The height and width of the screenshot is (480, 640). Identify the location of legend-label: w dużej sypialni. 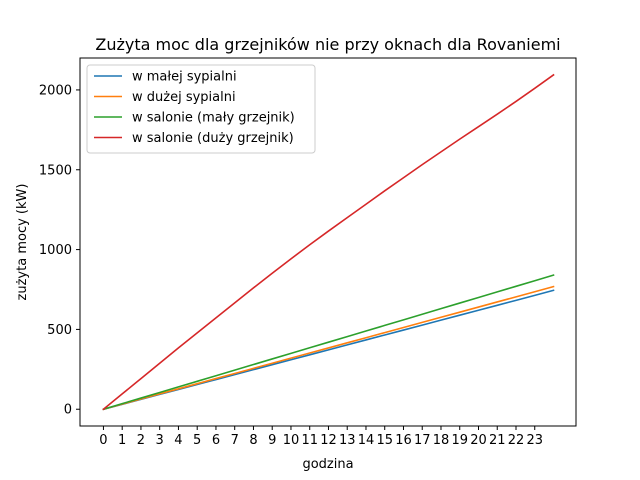
(184, 97).